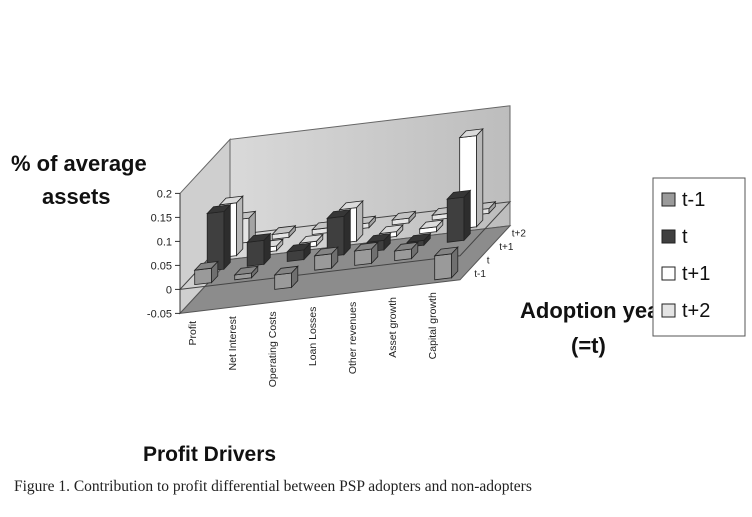 The image size is (752, 517). I want to click on y-tick-label: 0.05, so click(161, 266).